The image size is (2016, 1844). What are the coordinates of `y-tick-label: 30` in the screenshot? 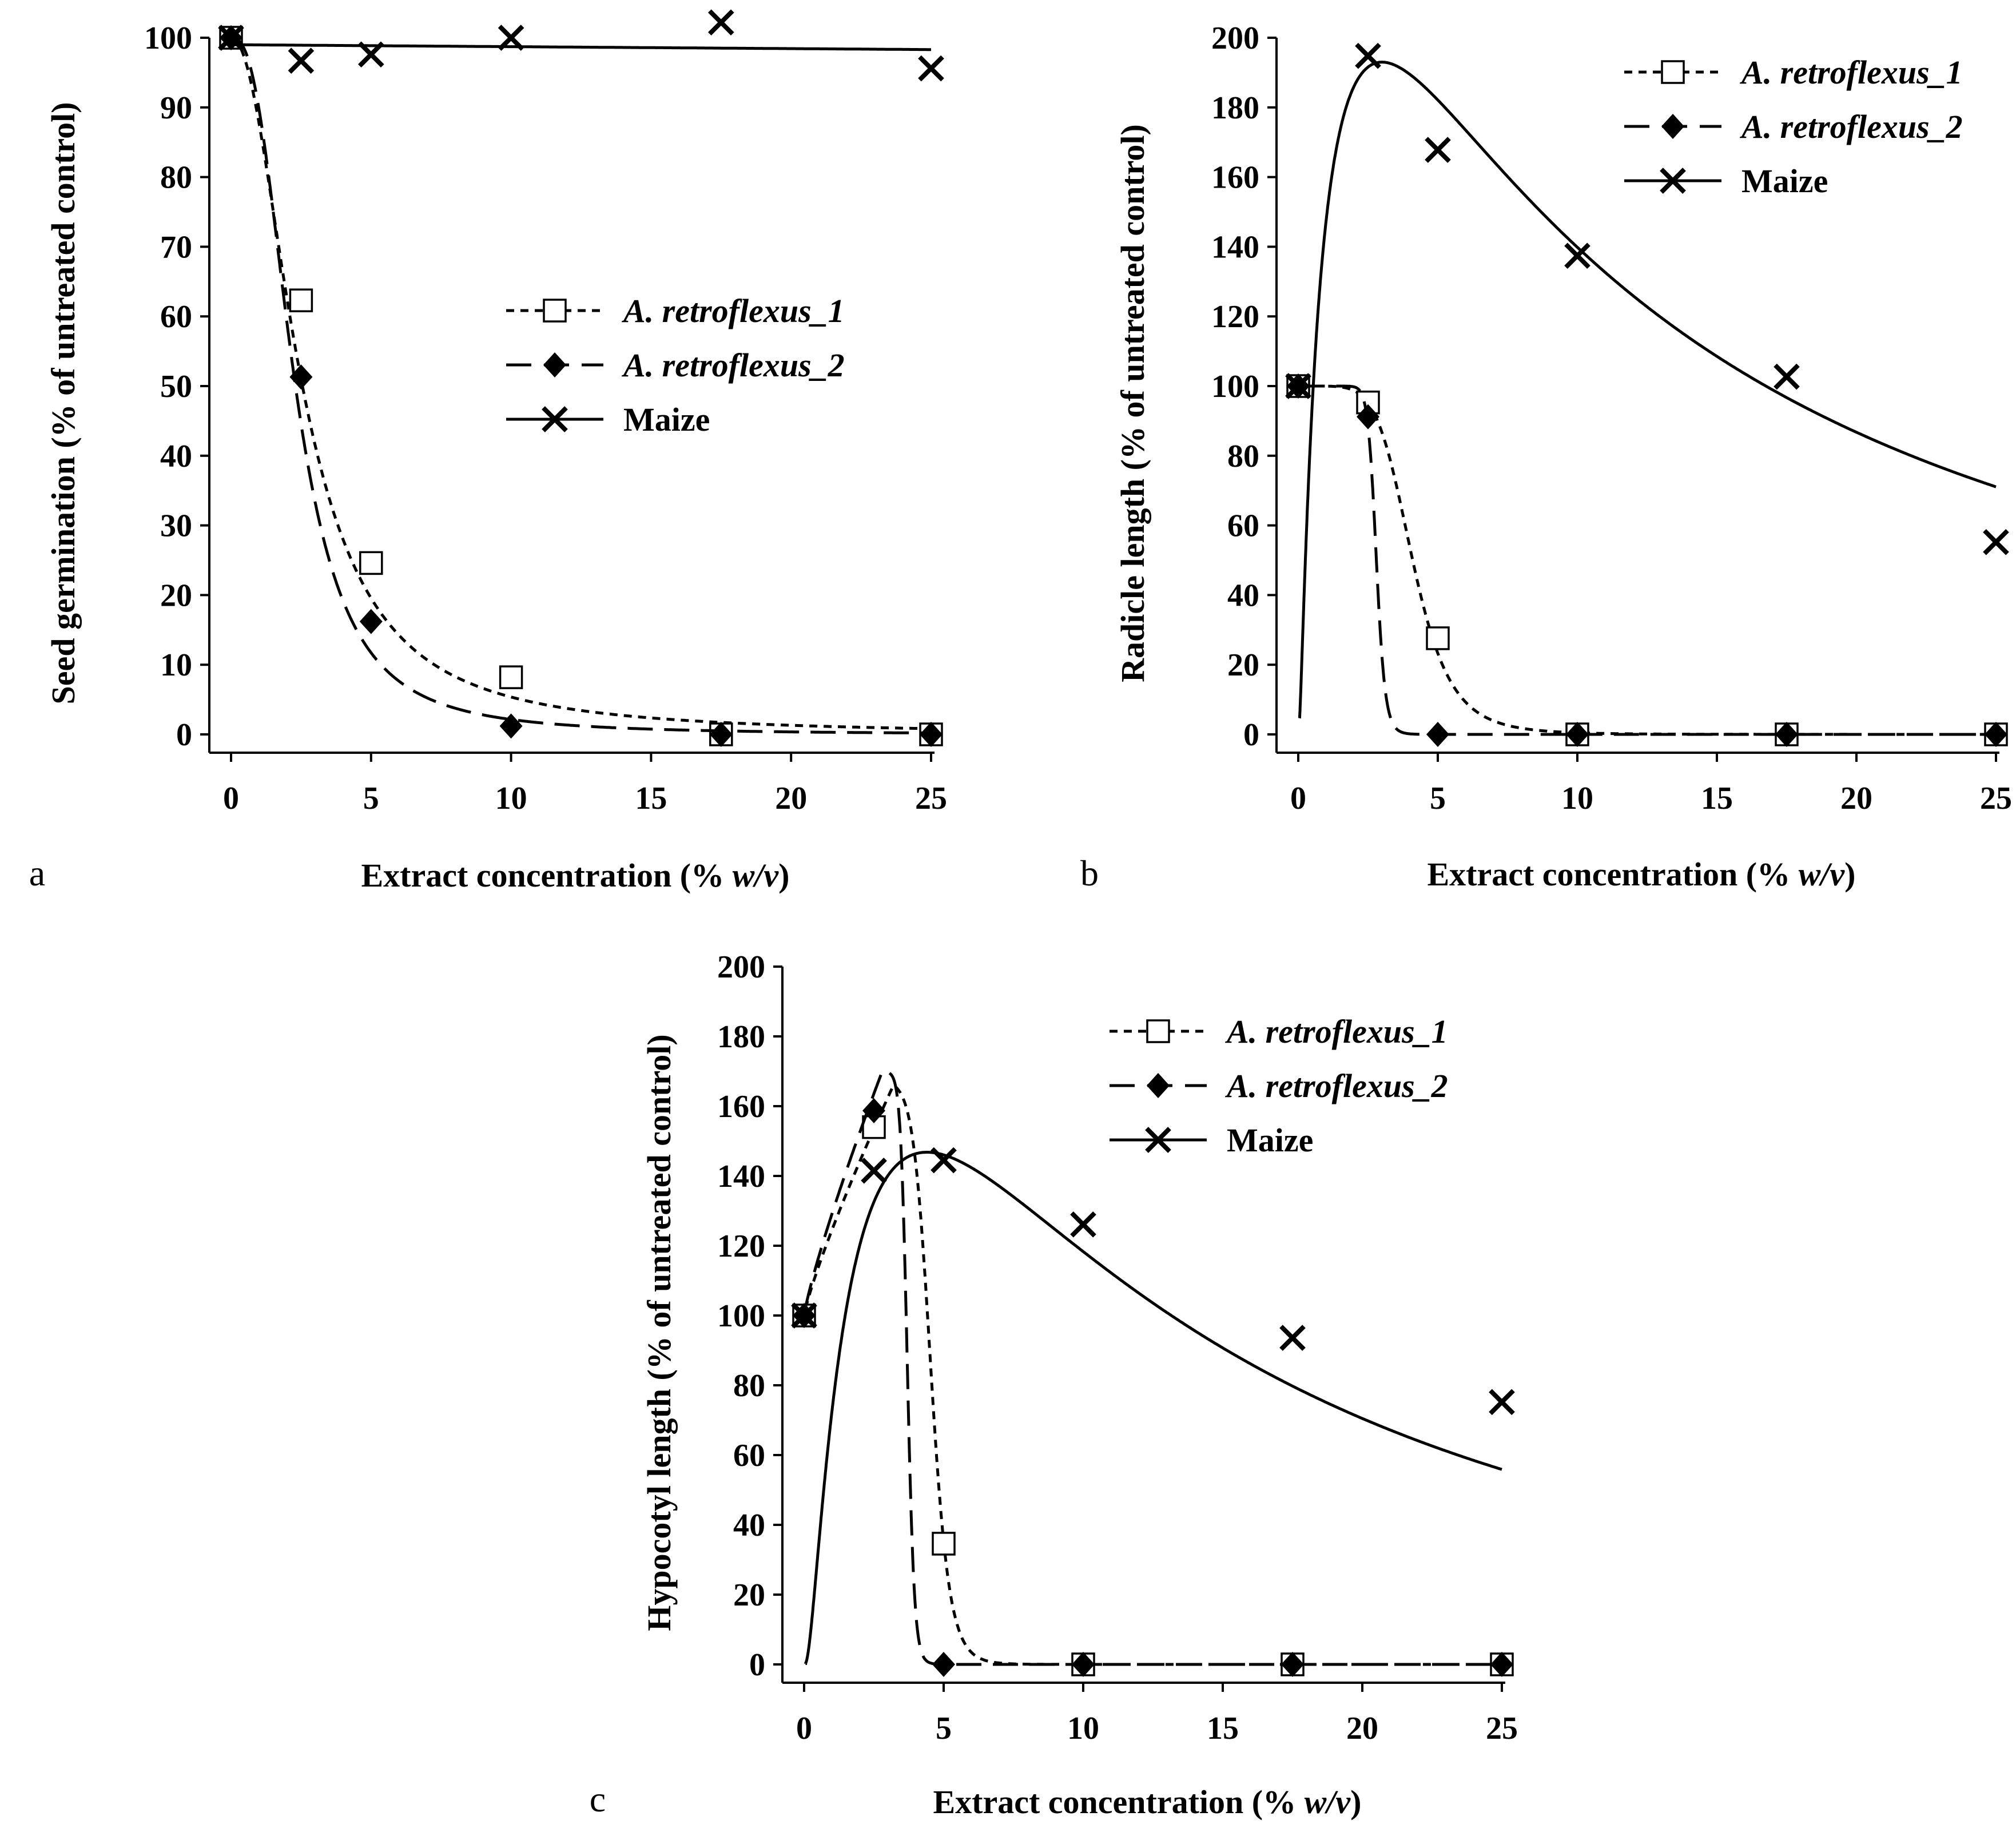 It's located at (176, 526).